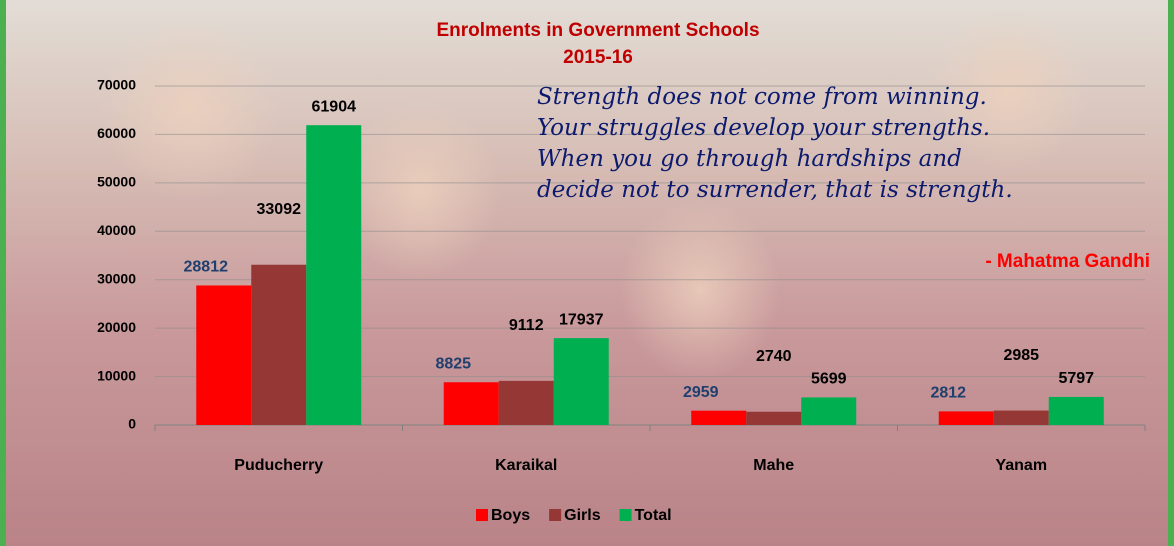  I want to click on chart-title: Enrolments in Government Schools, so click(597, 30).